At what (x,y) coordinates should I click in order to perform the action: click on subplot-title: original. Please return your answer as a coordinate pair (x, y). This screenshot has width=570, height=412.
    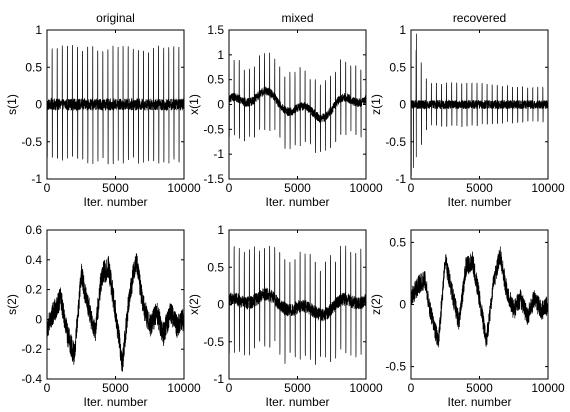
    Looking at the image, I should click on (115, 18).